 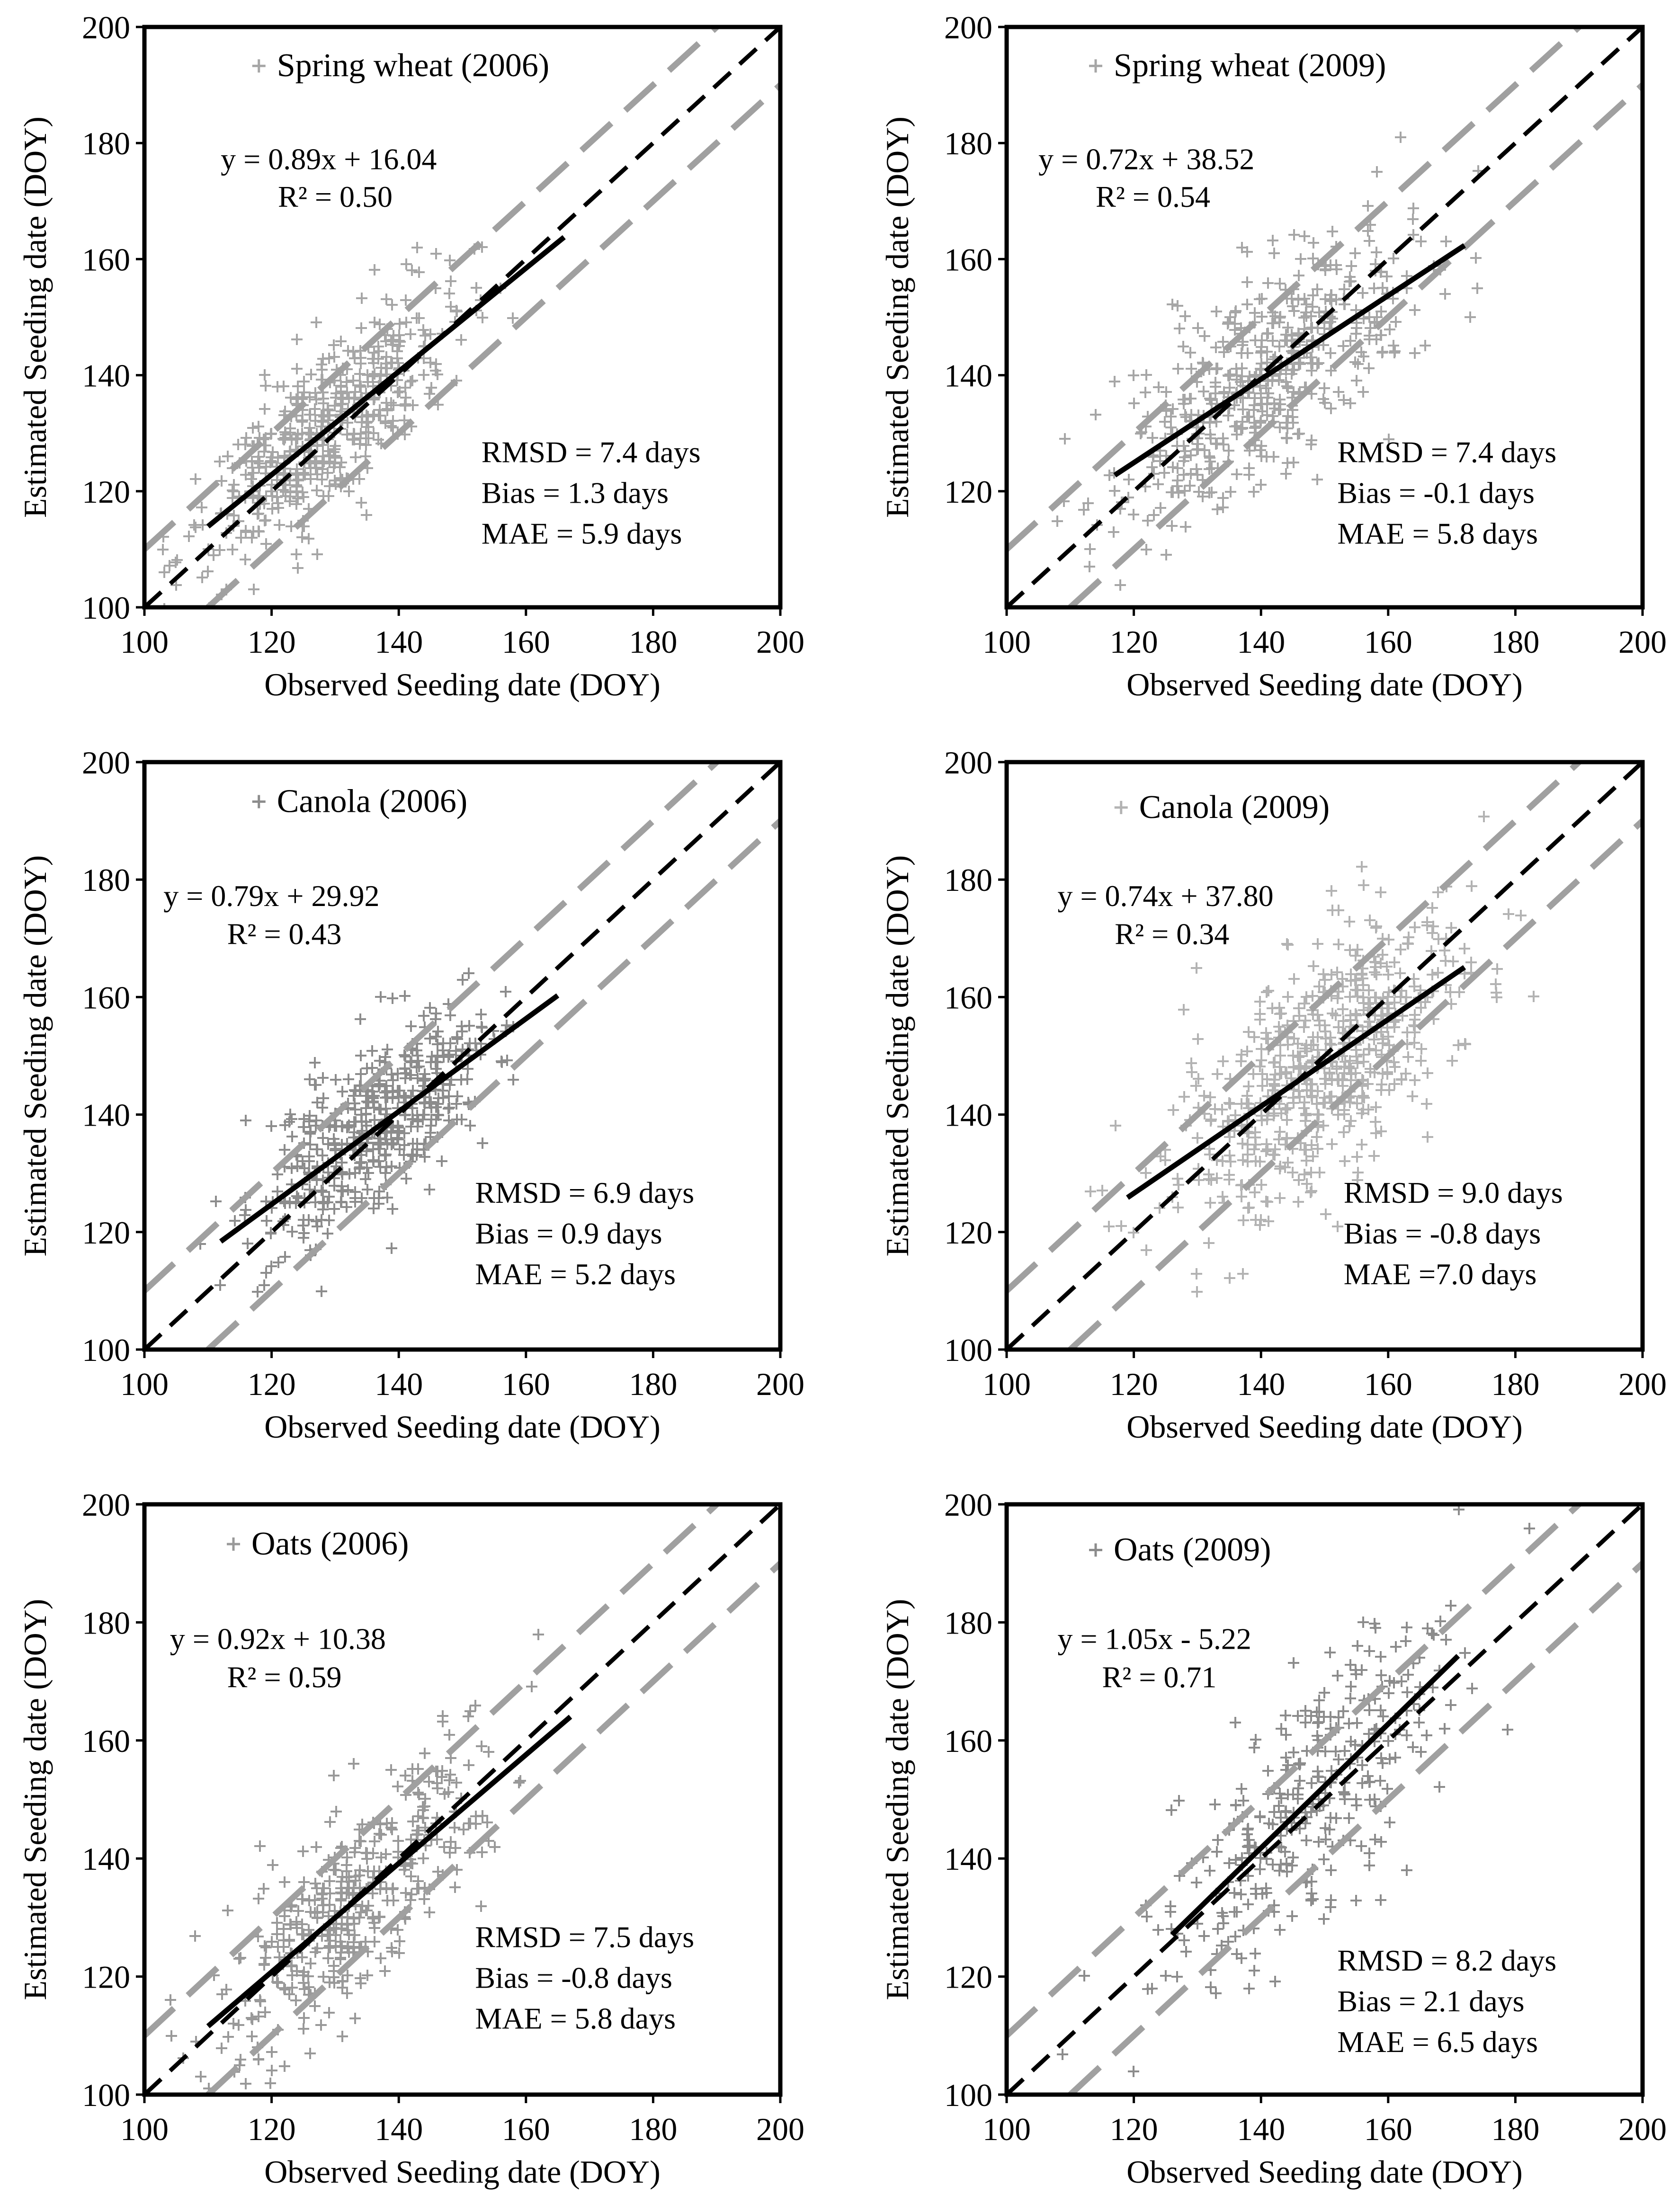 What do you see at coordinates (968, 1115) in the screenshot?
I see `y-tick-label: 140` at bounding box center [968, 1115].